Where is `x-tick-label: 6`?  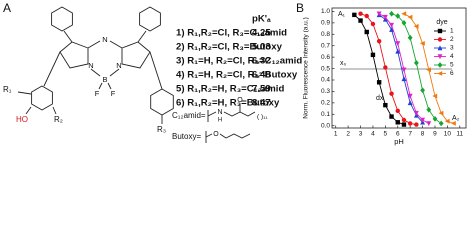
x-tick-label: 6 is located at coordinates (398, 134).